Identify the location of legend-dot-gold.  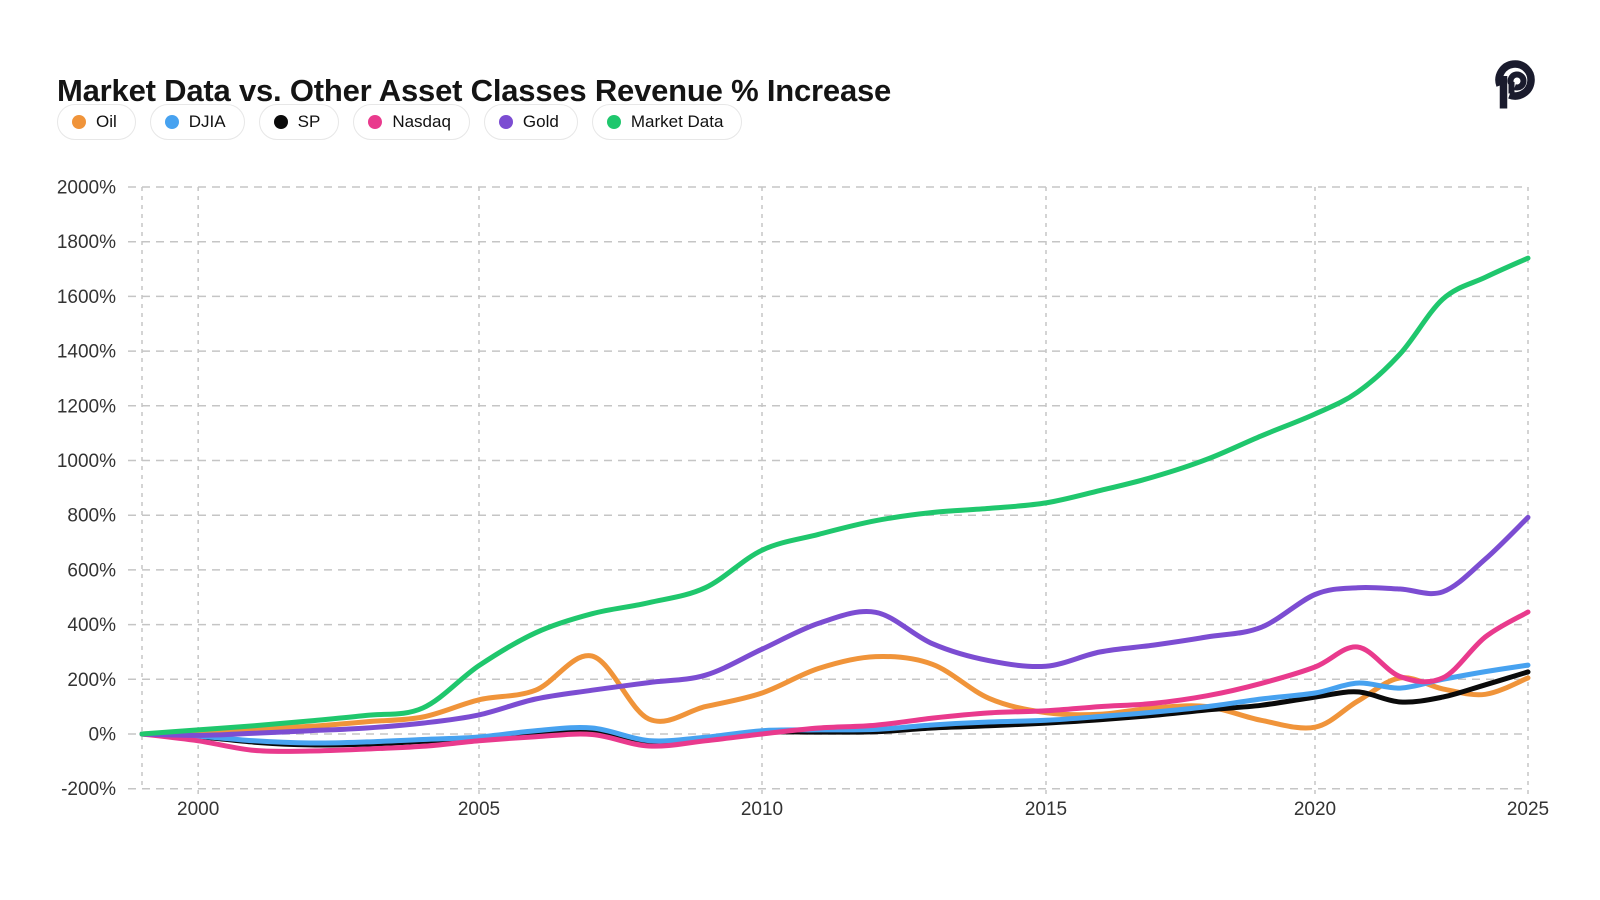
(505, 122).